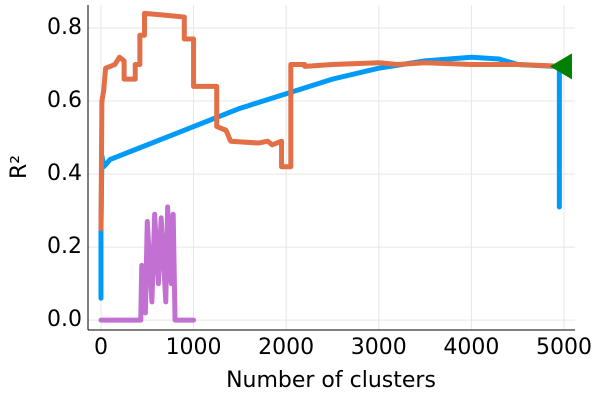 This screenshot has width=600, height=400. What do you see at coordinates (471, 347) in the screenshot?
I see `x-tick-label: 4000` at bounding box center [471, 347].